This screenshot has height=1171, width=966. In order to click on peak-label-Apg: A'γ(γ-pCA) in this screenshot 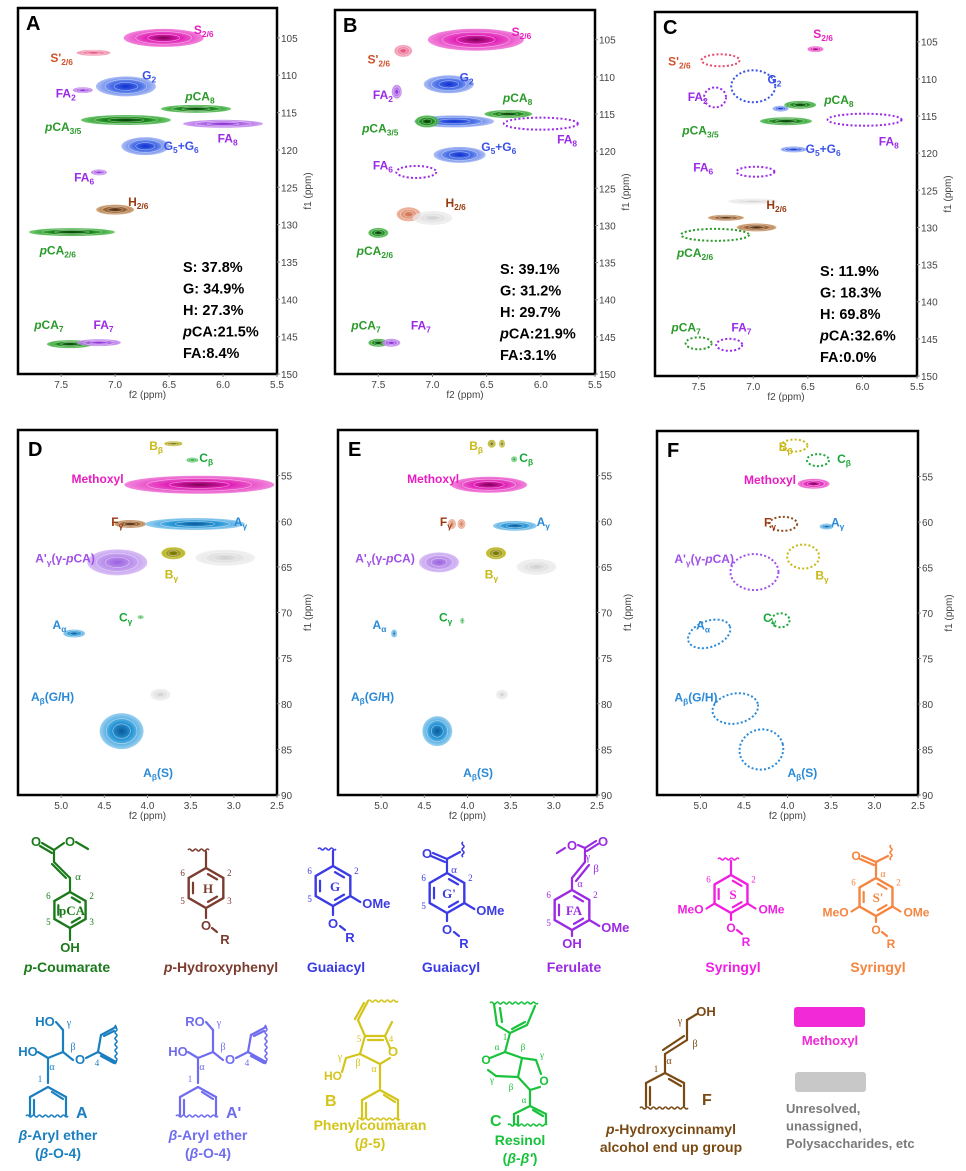, I will do `click(65, 559)`.